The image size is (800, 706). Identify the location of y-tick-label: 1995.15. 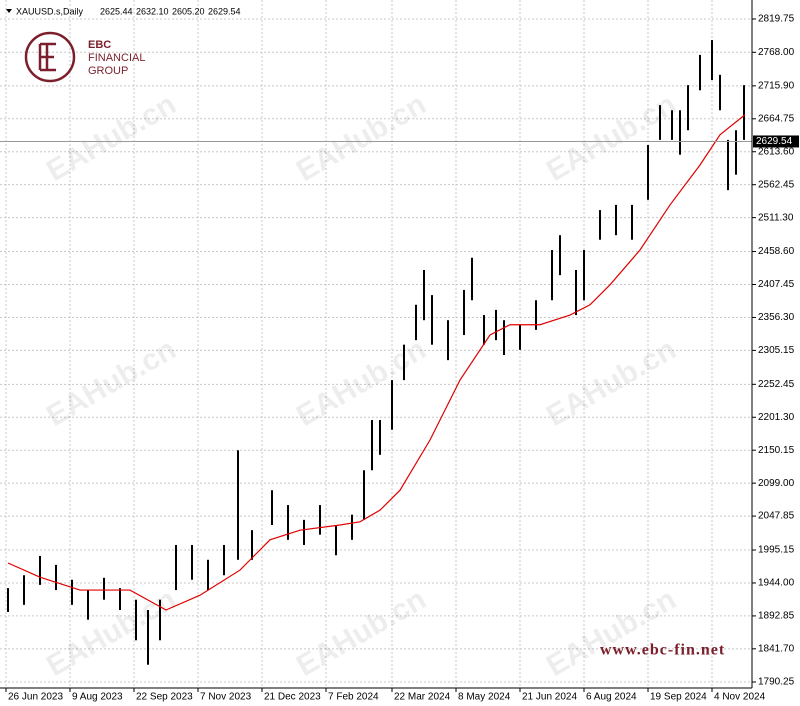
(776, 550).